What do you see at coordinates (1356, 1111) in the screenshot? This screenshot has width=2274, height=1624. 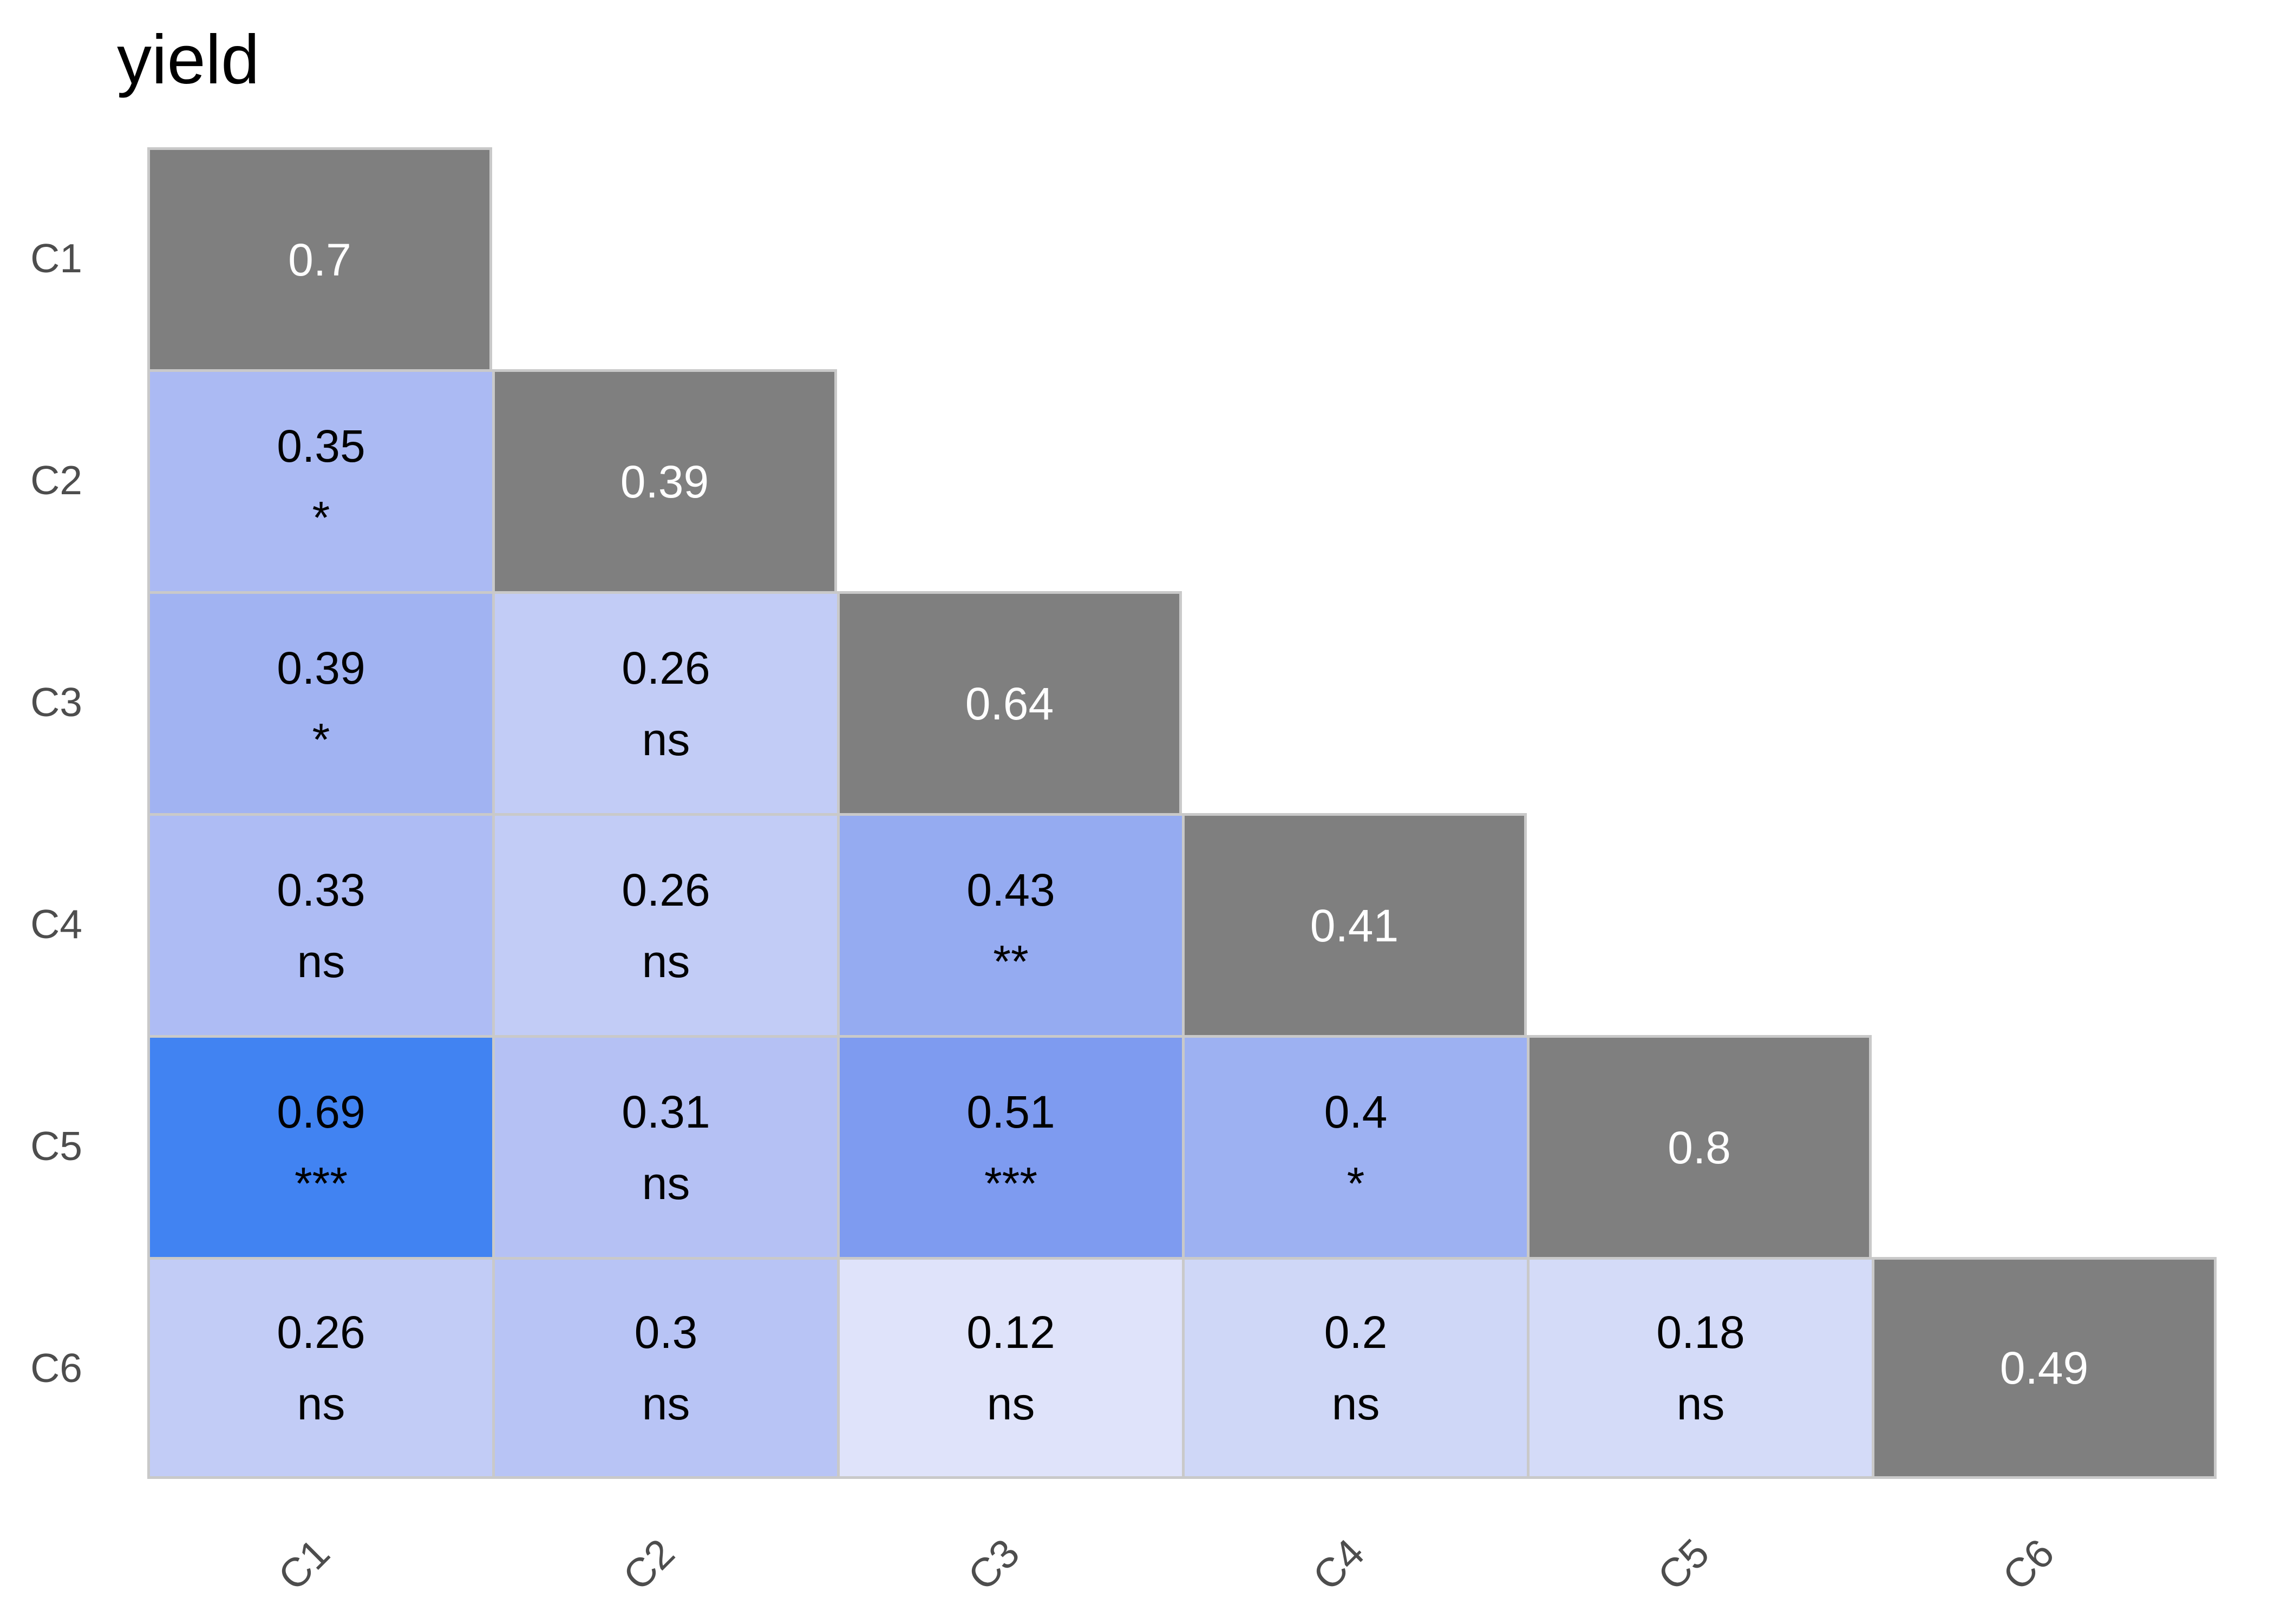 I see `cell-value: 0.4` at bounding box center [1356, 1111].